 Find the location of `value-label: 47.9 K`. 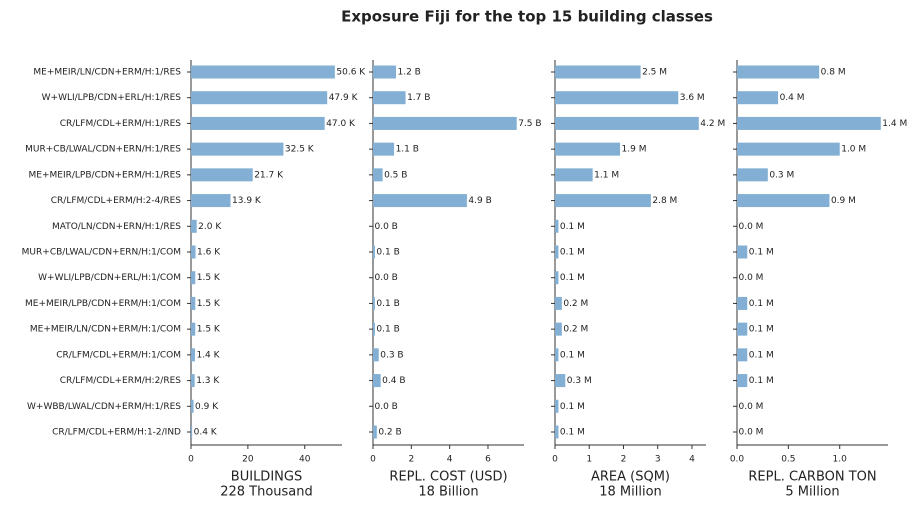

value-label: 47.9 K is located at coordinates (344, 98).